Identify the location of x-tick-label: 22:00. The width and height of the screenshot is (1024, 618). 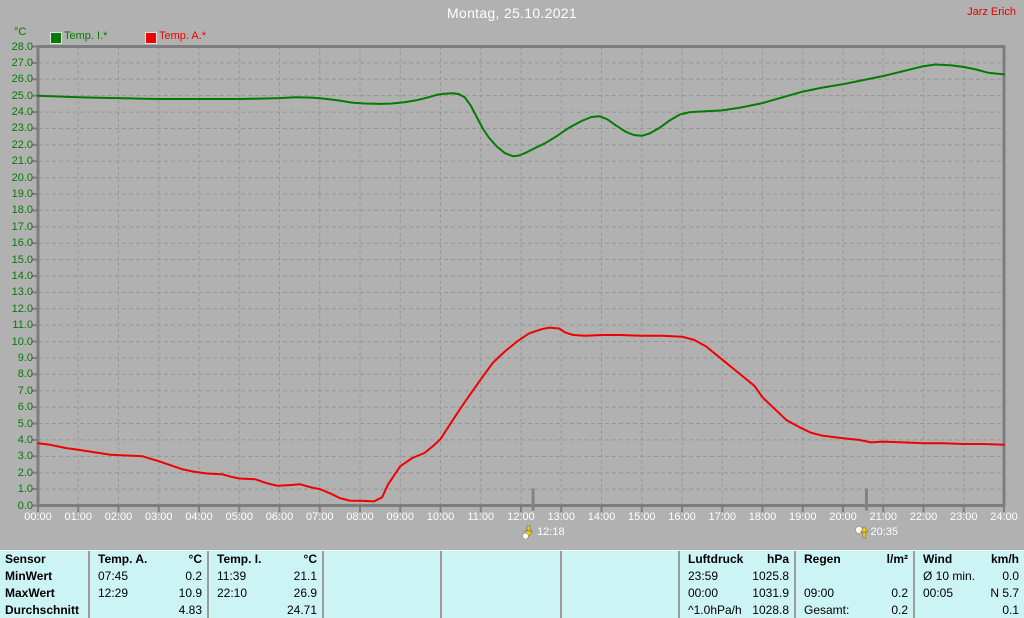
(923, 517).